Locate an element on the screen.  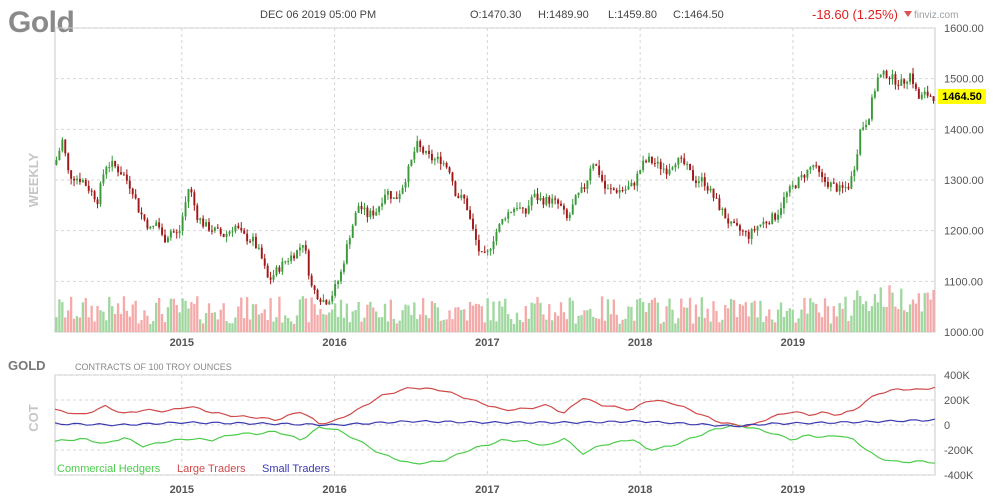
close-price: C:1464.50 is located at coordinates (698, 15).